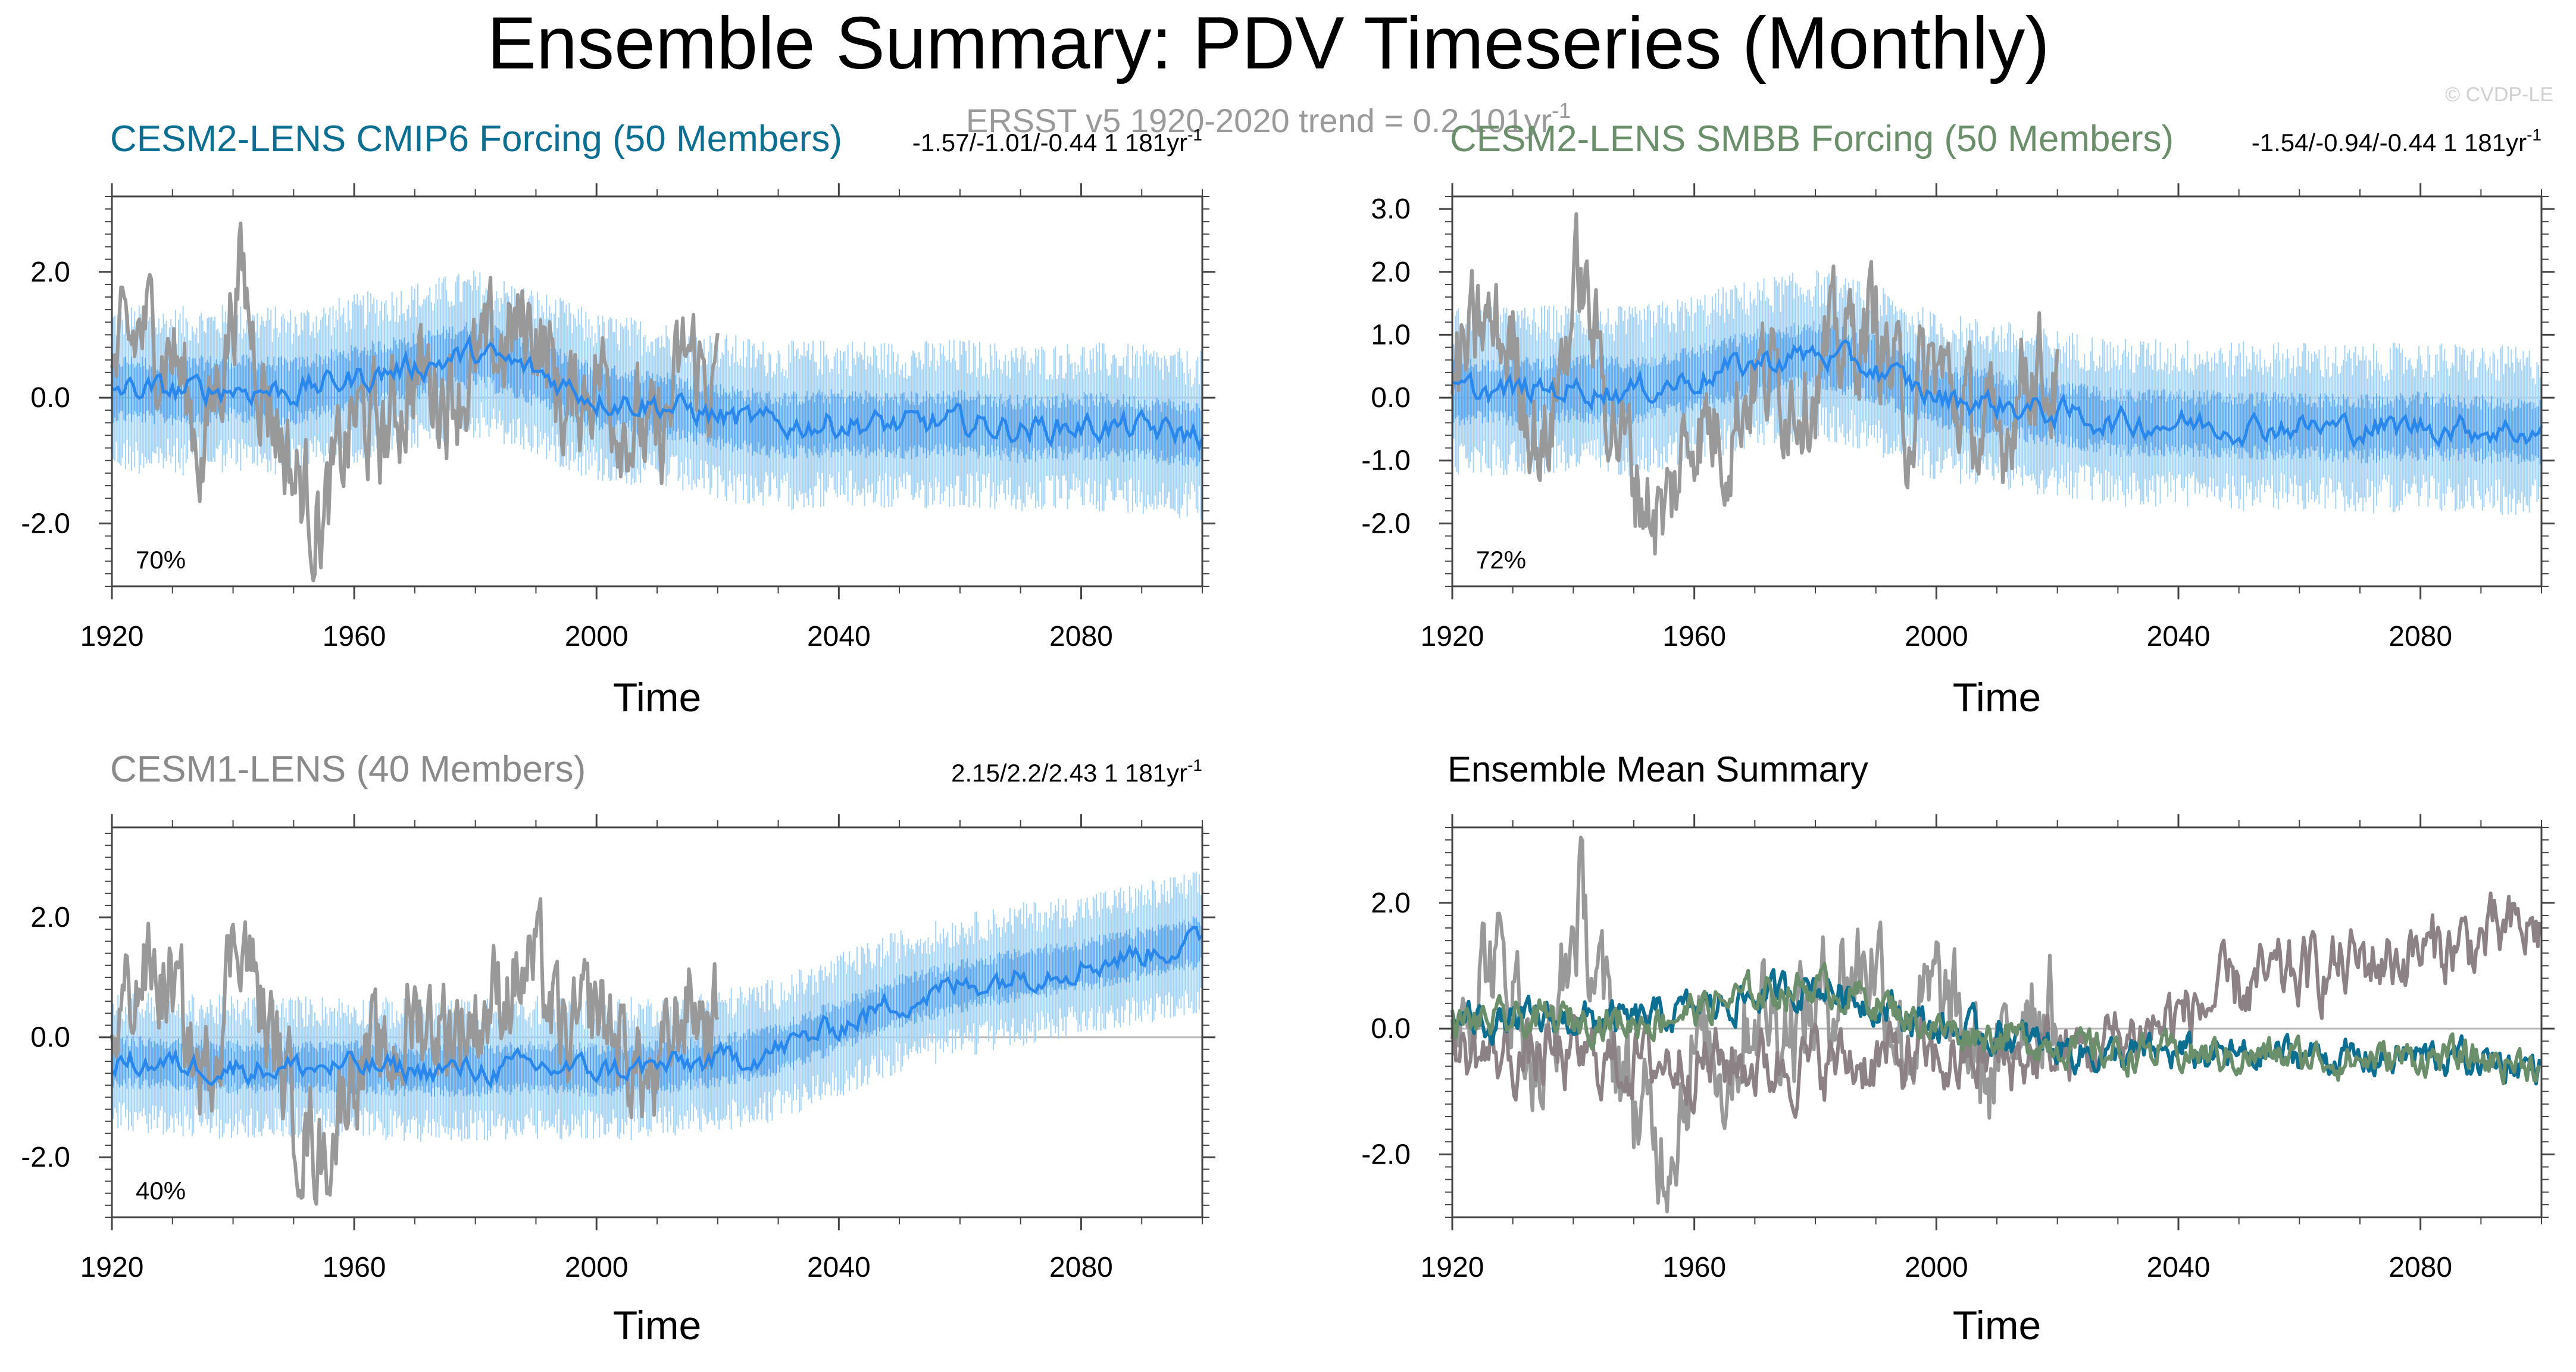 This screenshot has width=2576, height=1372. Describe the element at coordinates (1386, 461) in the screenshot. I see `y-tick-label: -1.0` at that location.